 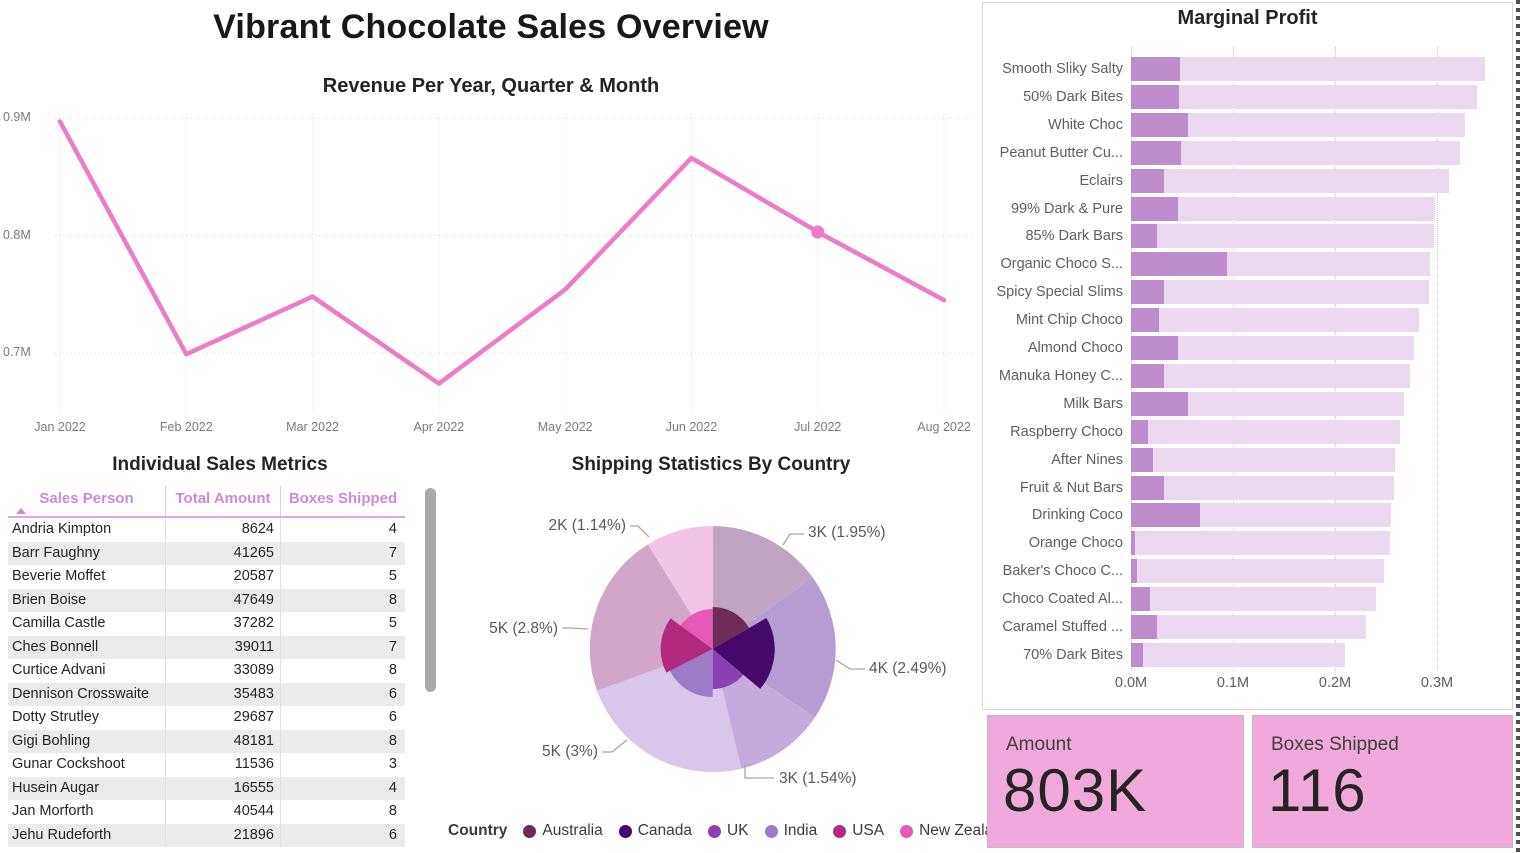 What do you see at coordinates (1272, 348) in the screenshot?
I see `bar-almond-choco` at bounding box center [1272, 348].